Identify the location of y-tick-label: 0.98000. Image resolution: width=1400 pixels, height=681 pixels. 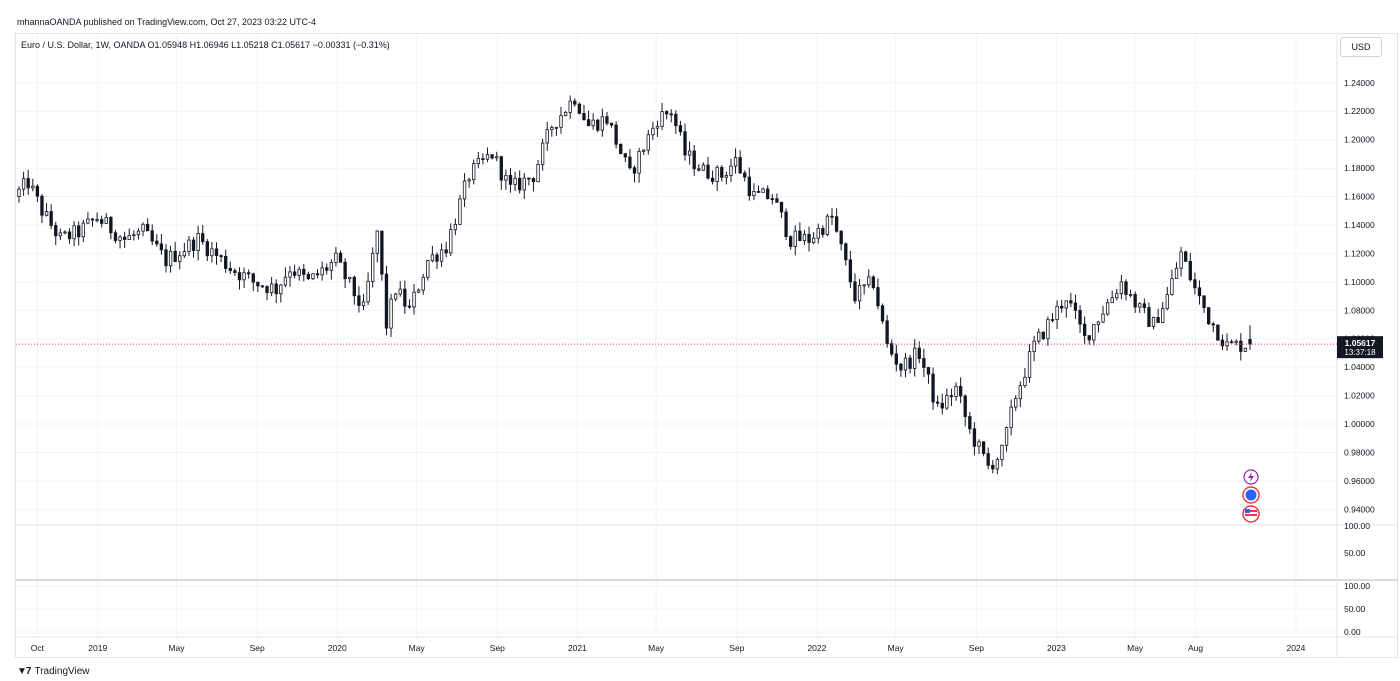
(1359, 452).